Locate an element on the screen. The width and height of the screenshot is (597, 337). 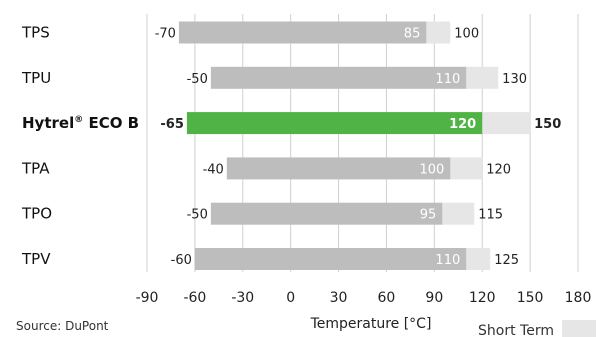
x-tick-label: 120 is located at coordinates (482, 298).